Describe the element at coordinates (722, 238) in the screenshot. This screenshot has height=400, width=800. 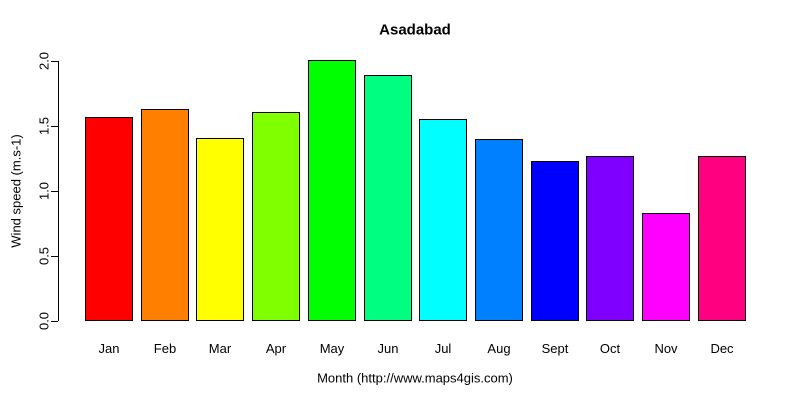
I see `bar-dec` at that location.